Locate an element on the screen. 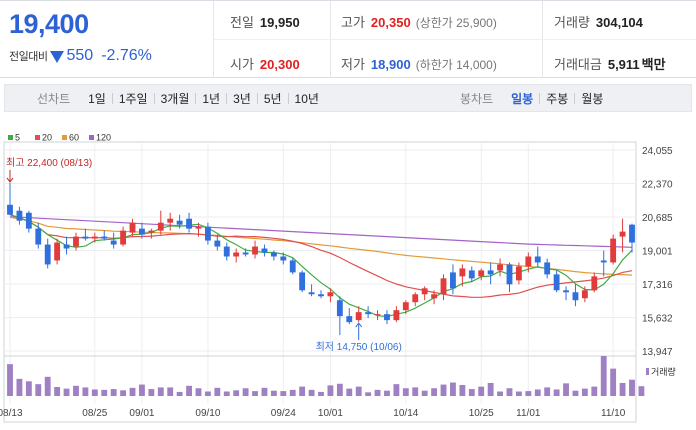  line-option: 10년 is located at coordinates (306, 98).